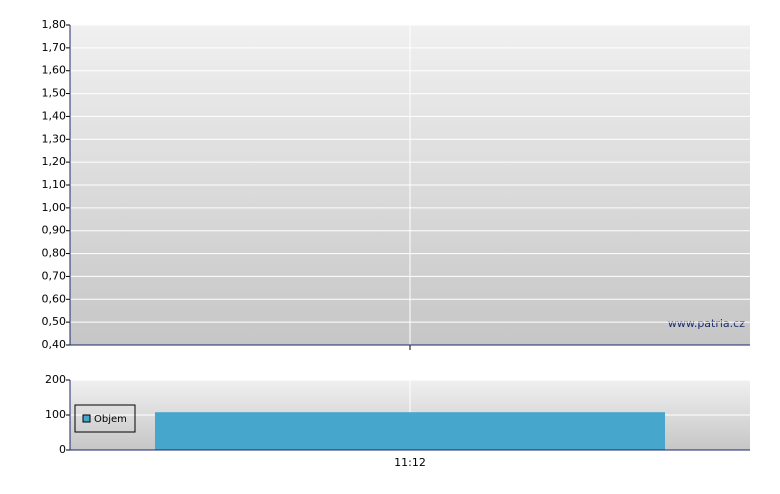 The width and height of the screenshot is (780, 494). What do you see at coordinates (54, 230) in the screenshot?
I see `y-tick-label: 0,90` at bounding box center [54, 230].